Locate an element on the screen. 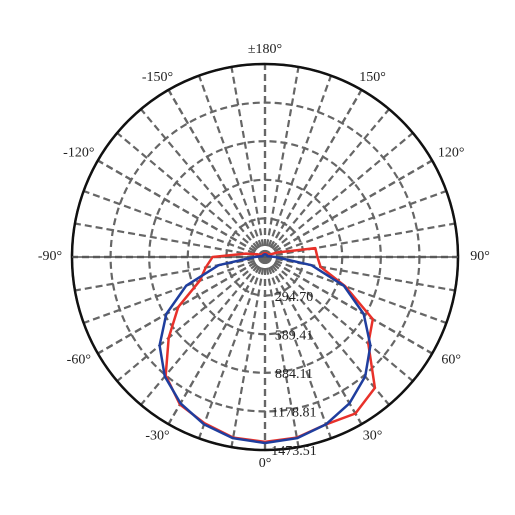  angle-tick-label: 150° is located at coordinates (372, 77).